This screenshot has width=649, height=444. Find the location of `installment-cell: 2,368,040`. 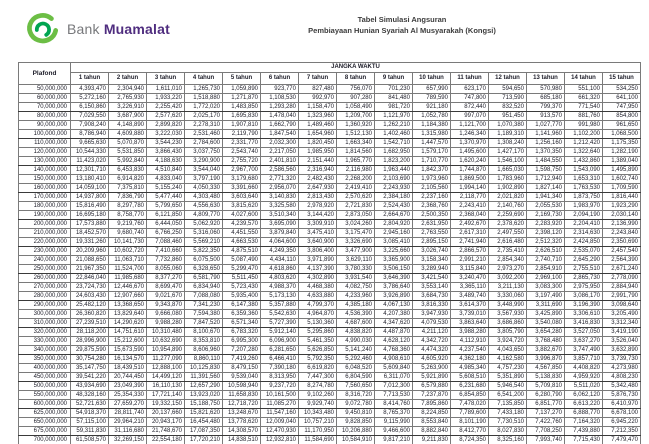

installment-cell: 2,368,040 is located at coordinates (469, 215).